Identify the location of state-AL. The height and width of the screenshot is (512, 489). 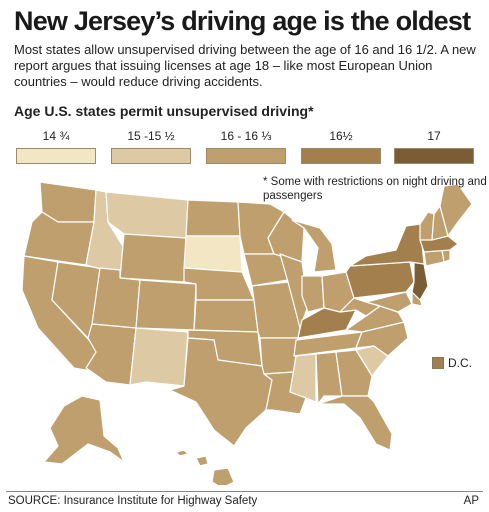
(329, 378).